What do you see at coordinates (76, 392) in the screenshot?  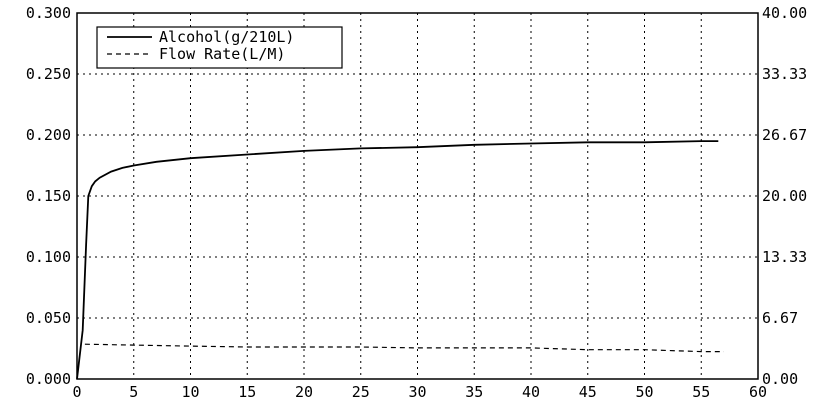 I see `x-tick-label: 0` at bounding box center [76, 392].